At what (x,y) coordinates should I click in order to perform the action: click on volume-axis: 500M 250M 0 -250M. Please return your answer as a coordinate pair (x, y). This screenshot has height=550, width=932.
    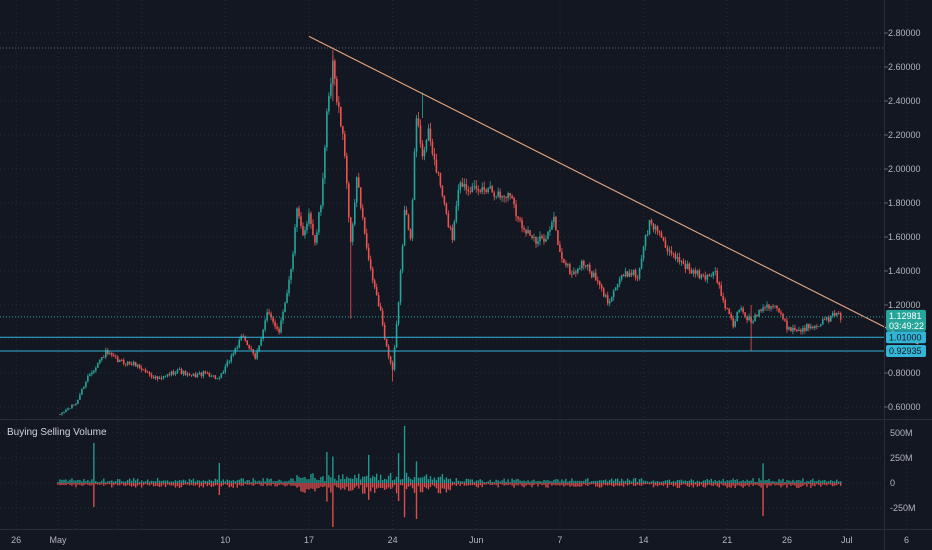
    Looking at the image, I should click on (903, 470).